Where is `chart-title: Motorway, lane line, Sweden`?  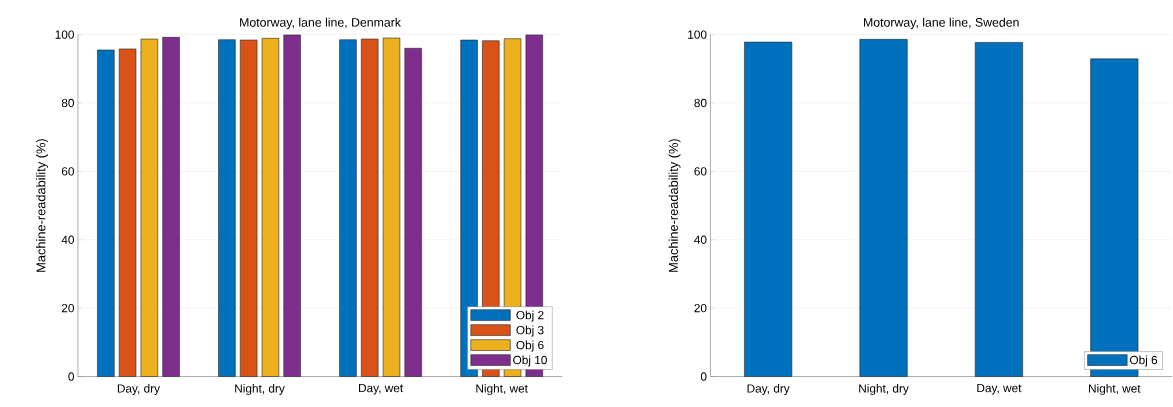 chart-title: Motorway, lane line, Sweden is located at coordinates (941, 23).